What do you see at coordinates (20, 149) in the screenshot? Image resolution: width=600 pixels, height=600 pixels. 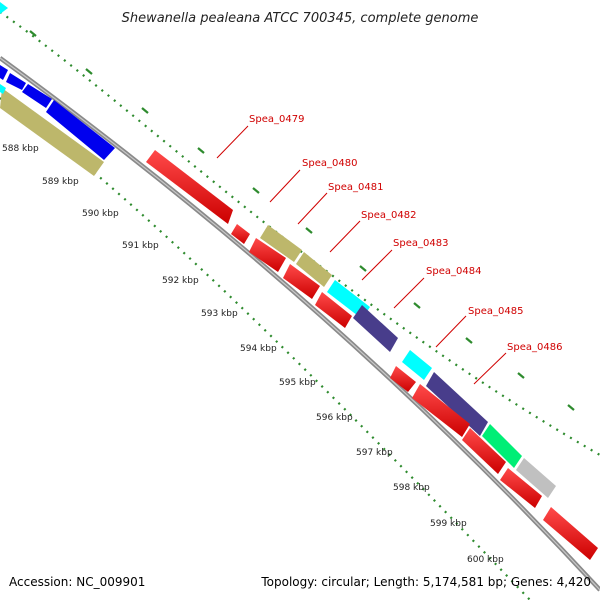 I see `tick-label: 588 kbp` at bounding box center [20, 149].